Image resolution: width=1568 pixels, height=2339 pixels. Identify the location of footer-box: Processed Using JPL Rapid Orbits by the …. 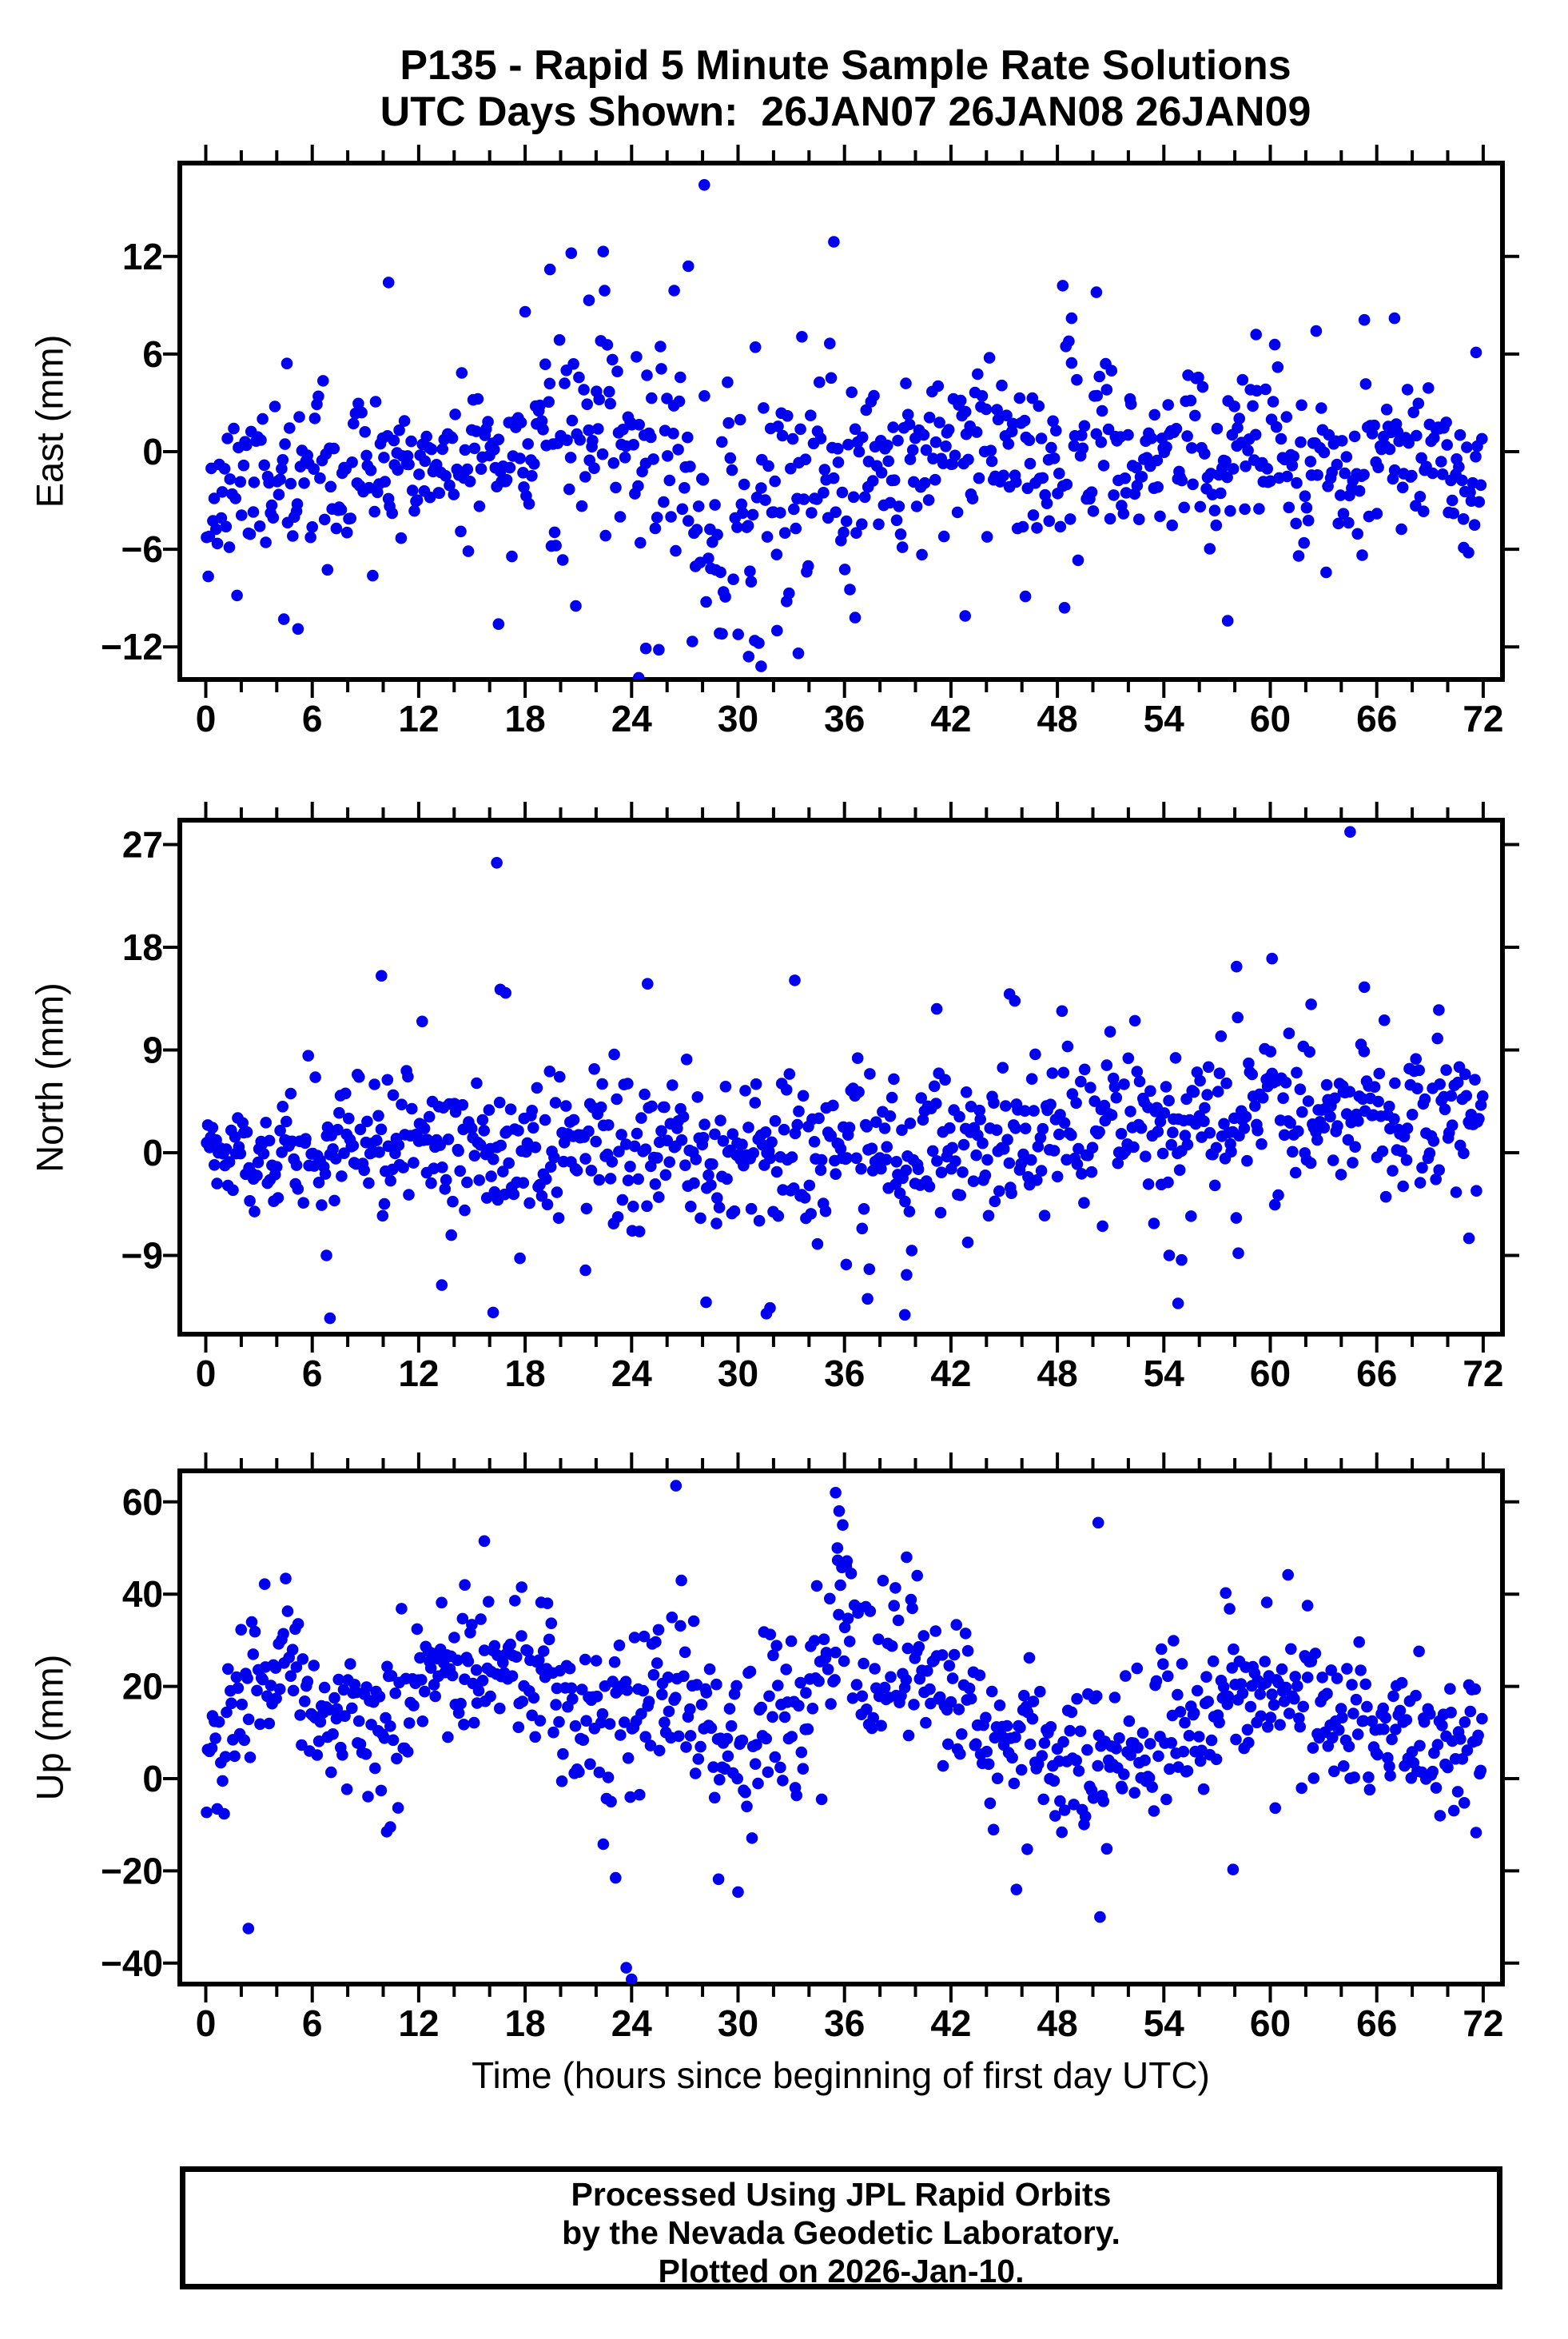
(841, 2227).